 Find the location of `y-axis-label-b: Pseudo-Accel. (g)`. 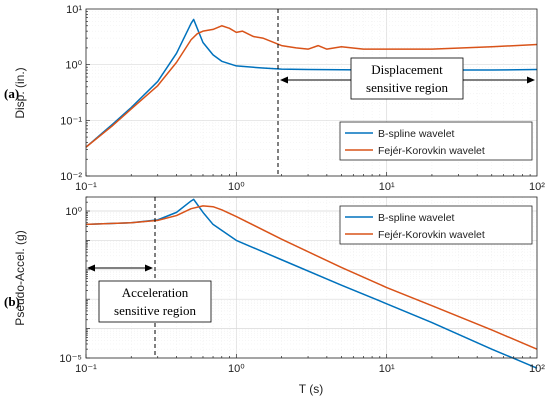

y-axis-label-b: Pseudo-Accel. (g) is located at coordinates (20, 277).